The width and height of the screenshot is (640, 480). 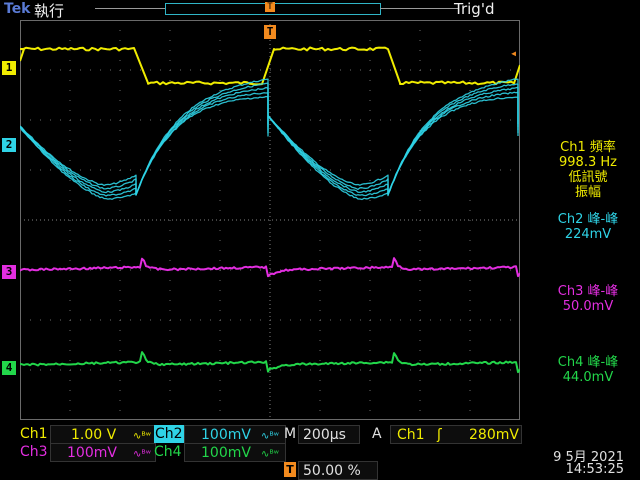 What do you see at coordinates (130, 8) in the screenshot?
I see `record-line-left` at bounding box center [130, 8].